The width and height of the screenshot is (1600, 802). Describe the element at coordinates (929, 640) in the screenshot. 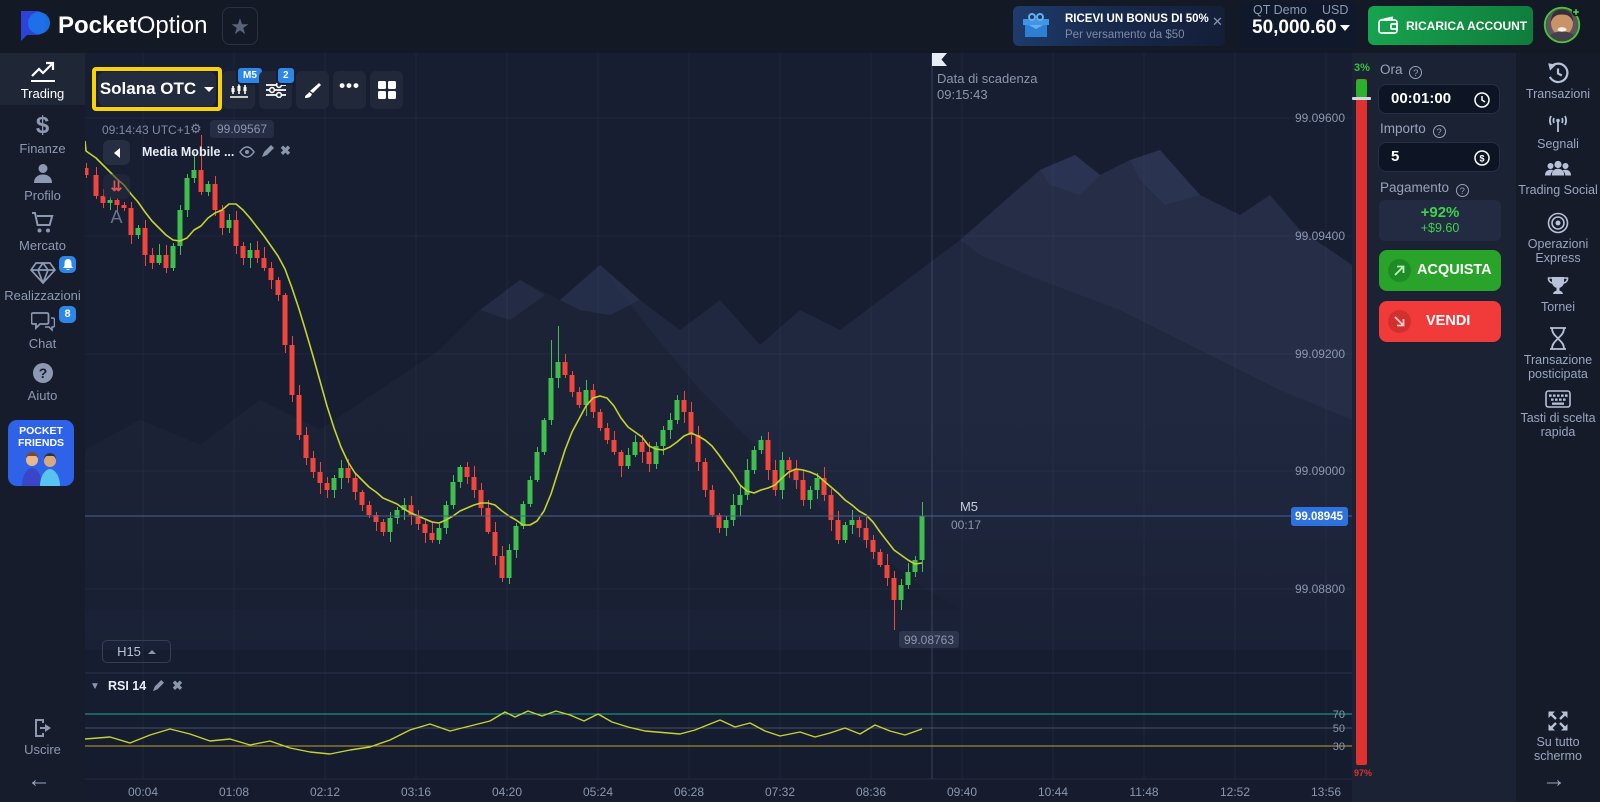

I see `svg-text: 99.08763` at that location.